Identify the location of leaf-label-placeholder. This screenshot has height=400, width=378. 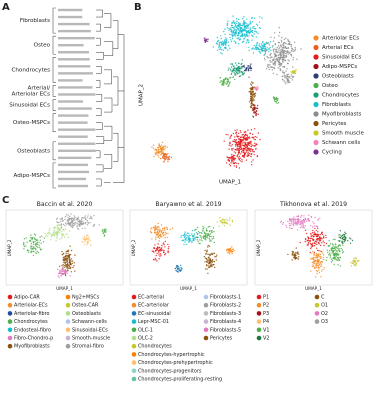
(71, 45).